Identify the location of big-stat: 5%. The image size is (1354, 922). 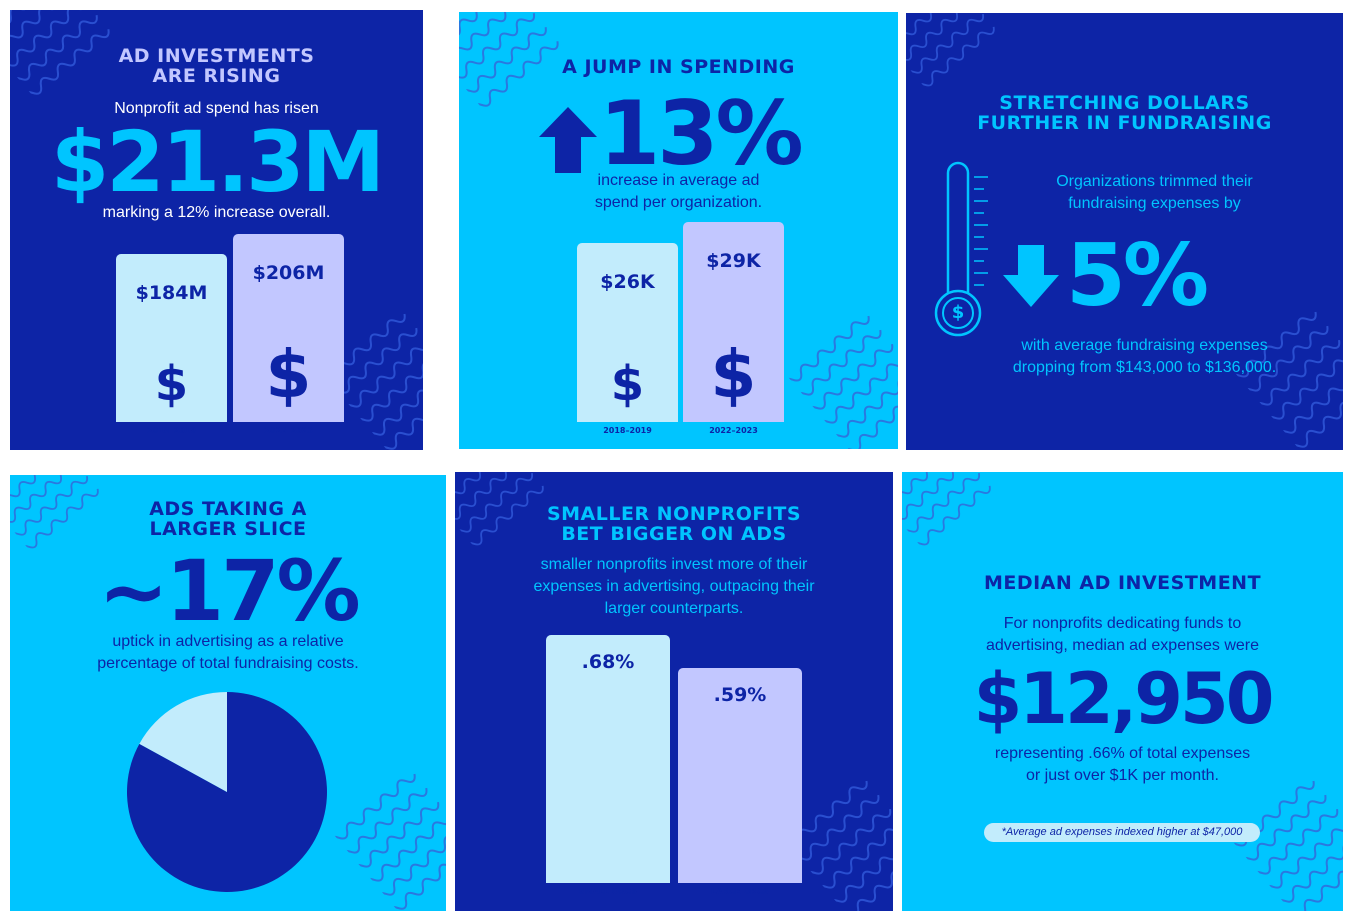
(1137, 276).